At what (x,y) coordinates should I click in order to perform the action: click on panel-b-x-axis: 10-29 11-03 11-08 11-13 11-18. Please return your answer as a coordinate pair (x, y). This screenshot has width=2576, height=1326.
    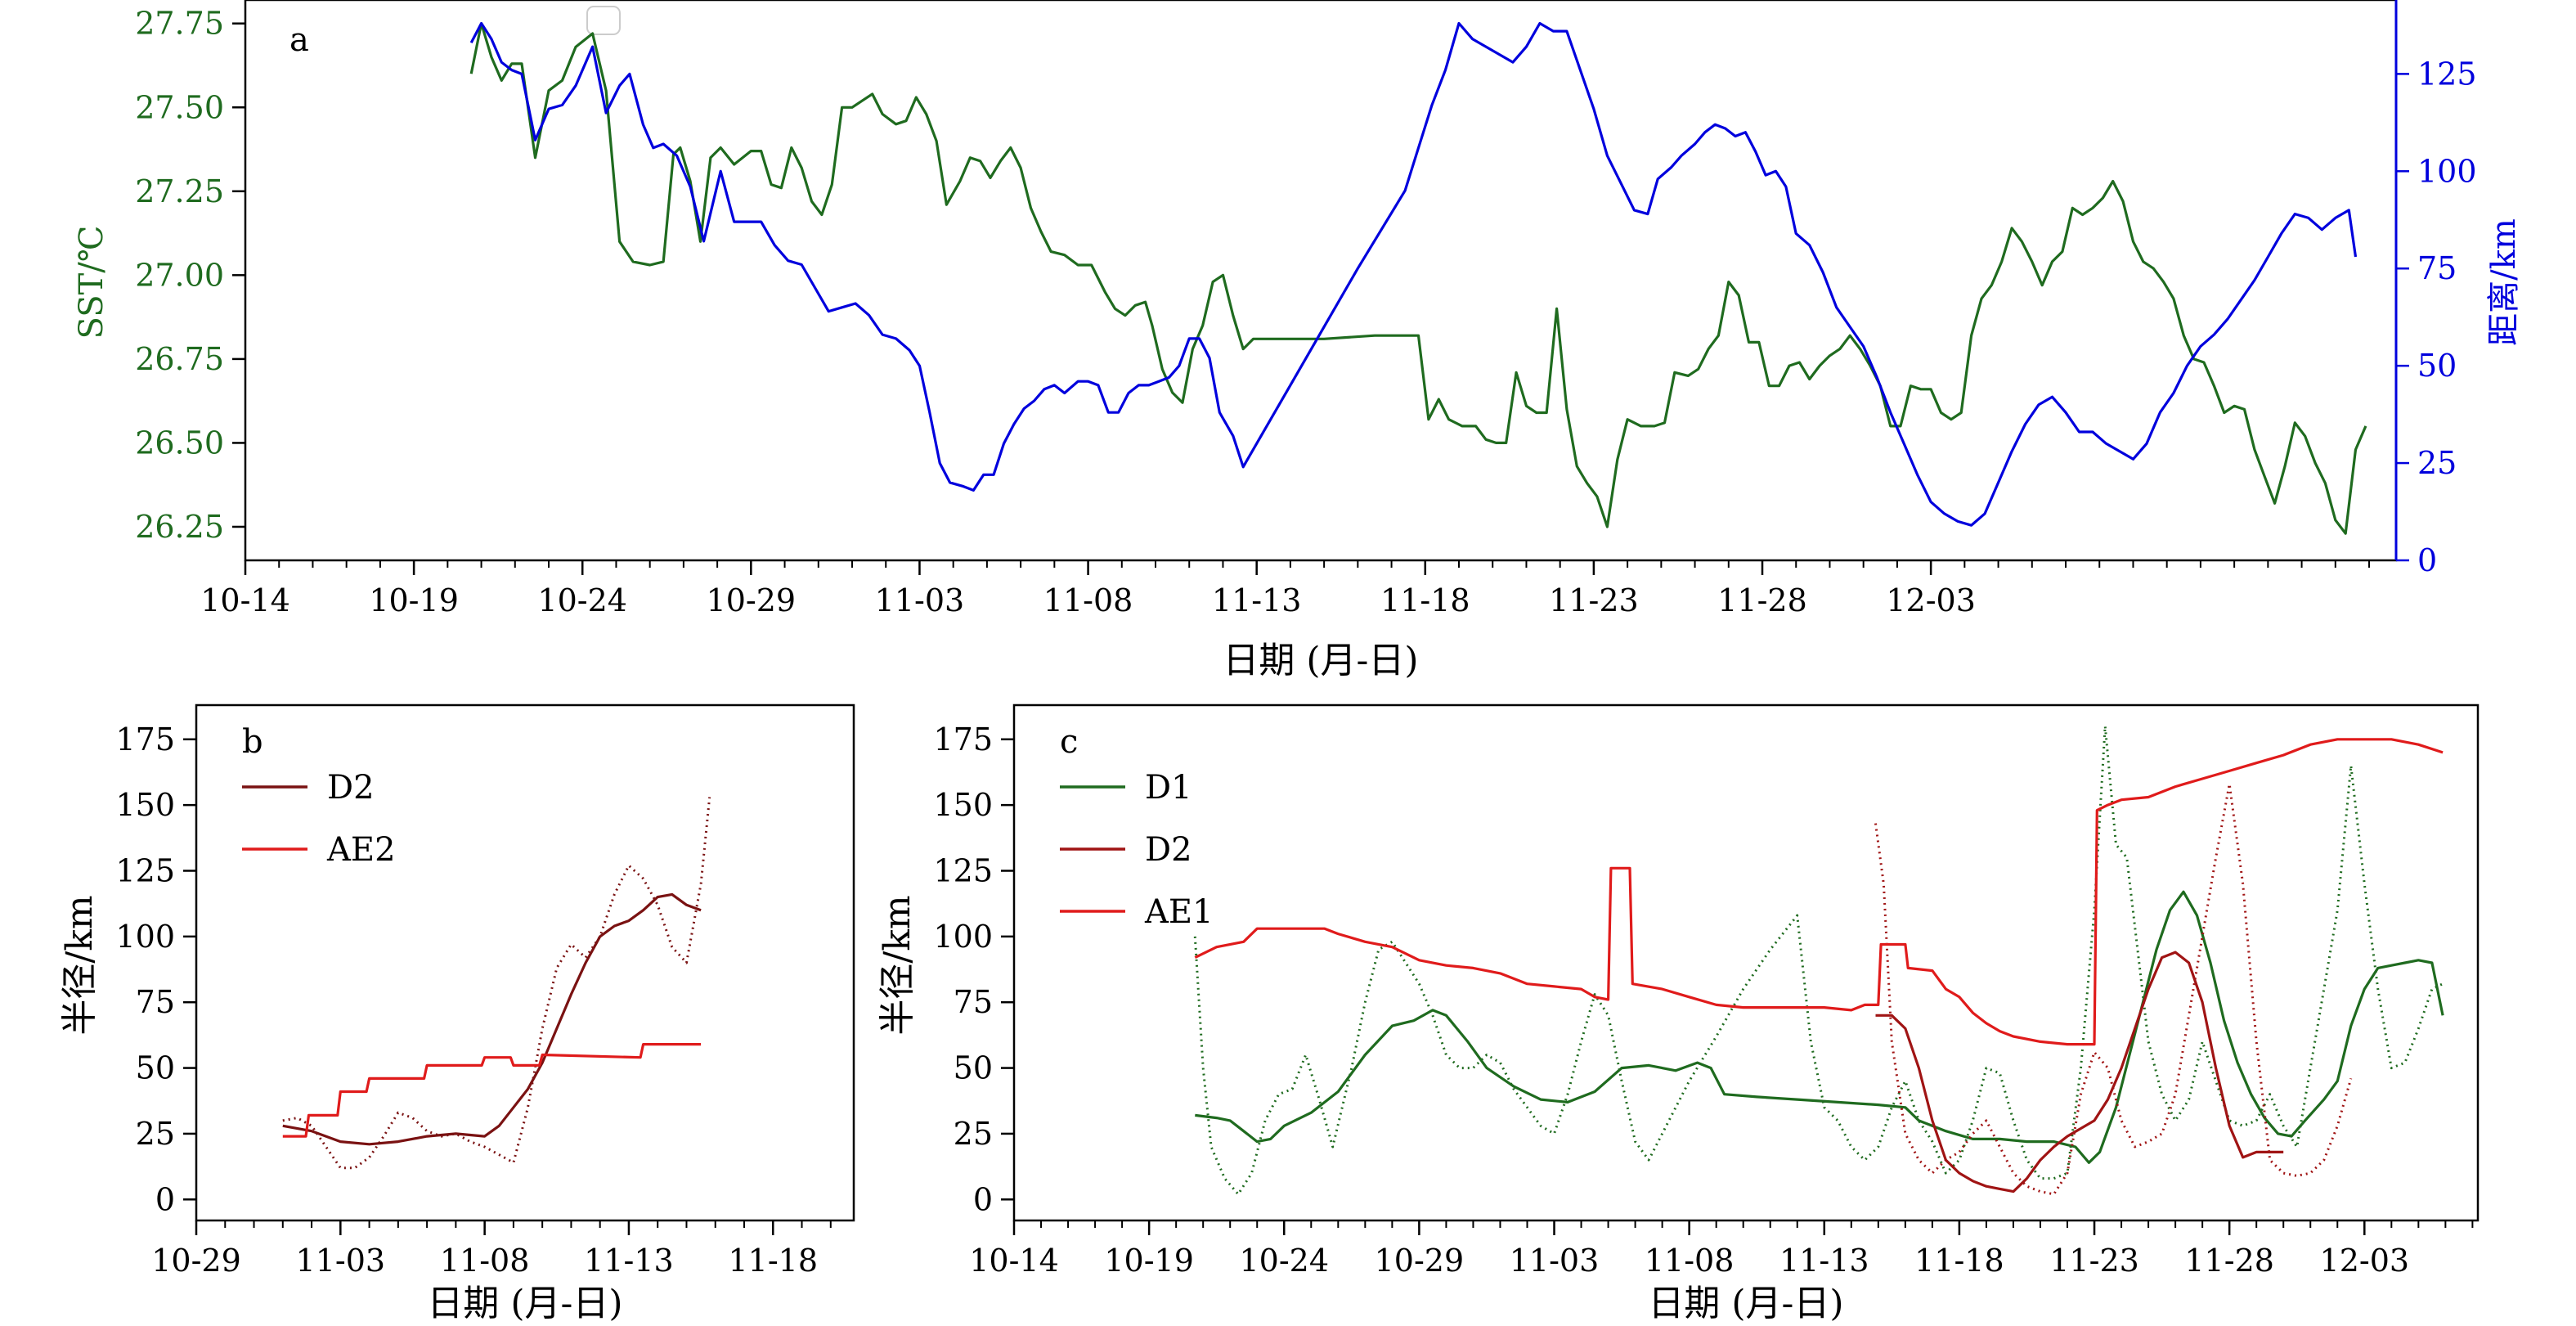
    Looking at the image, I should click on (491, 1249).